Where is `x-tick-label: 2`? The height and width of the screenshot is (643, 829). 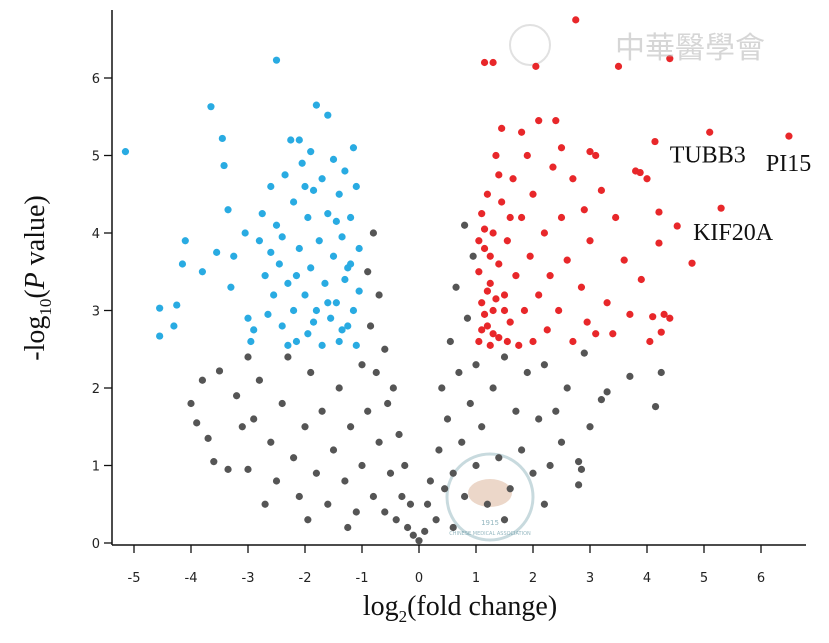 x-tick-label: 2 is located at coordinates (533, 578).